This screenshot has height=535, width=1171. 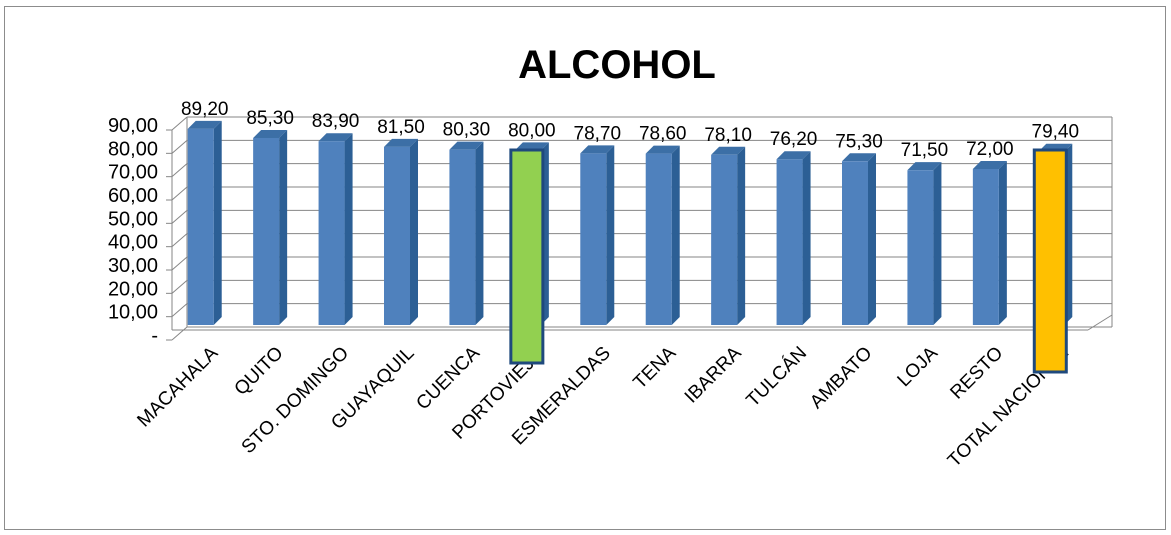 I want to click on data-label: 81,50, so click(x=401, y=127).